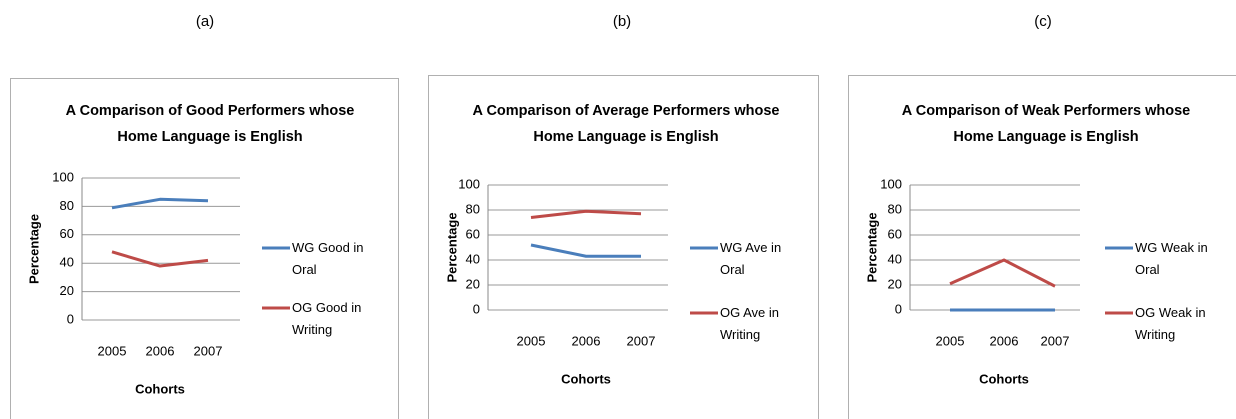 This screenshot has height=419, width=1236. Describe the element at coordinates (1171, 258) in the screenshot. I see `legend-label: WG Weak in Oral` at that location.